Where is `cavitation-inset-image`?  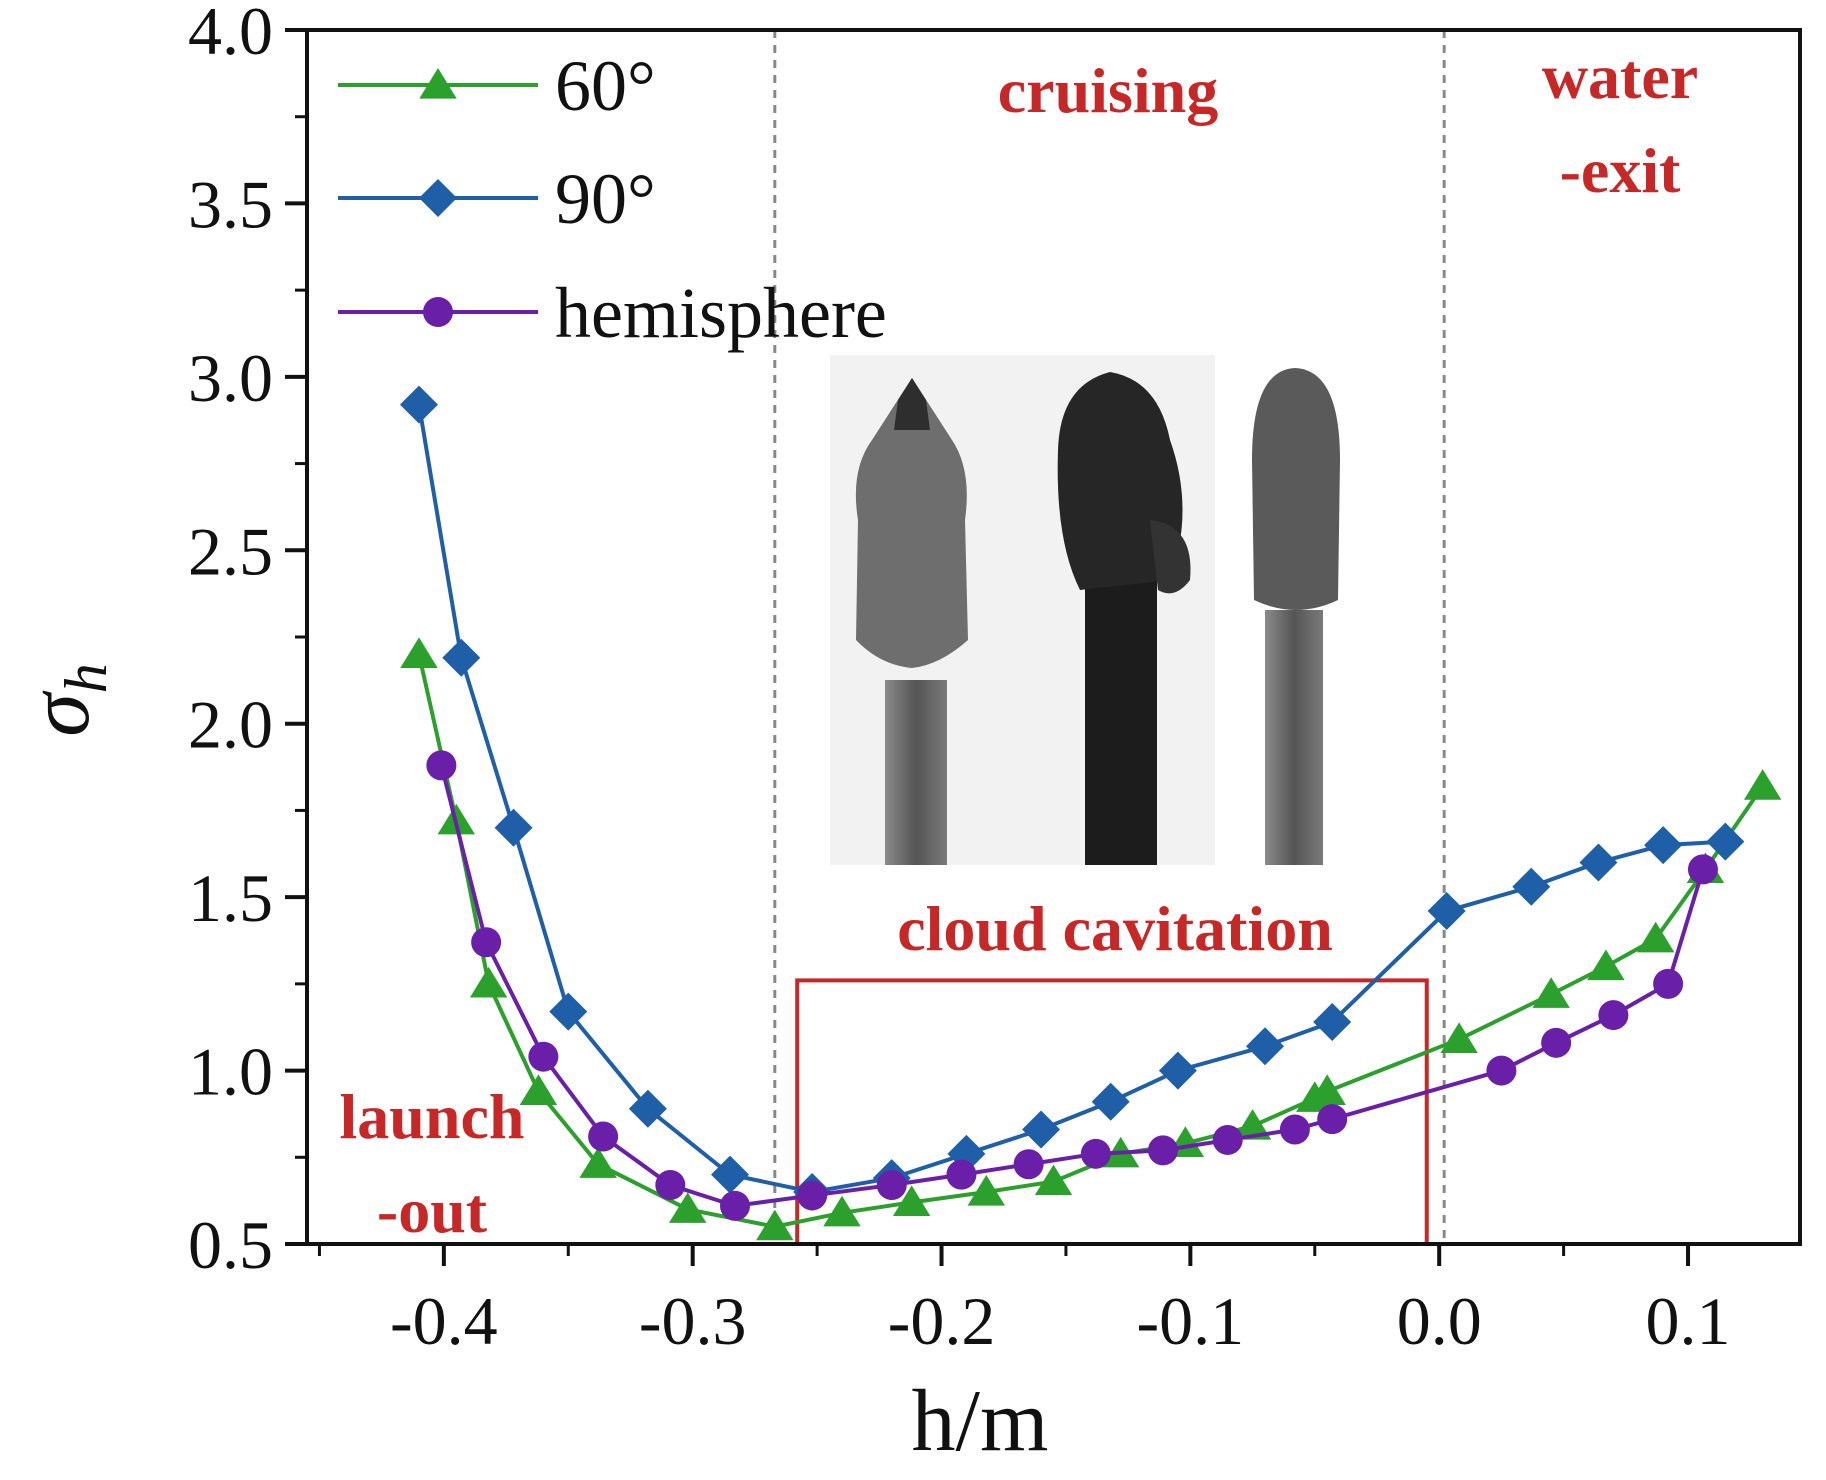 cavitation-inset-image is located at coordinates (1085, 610).